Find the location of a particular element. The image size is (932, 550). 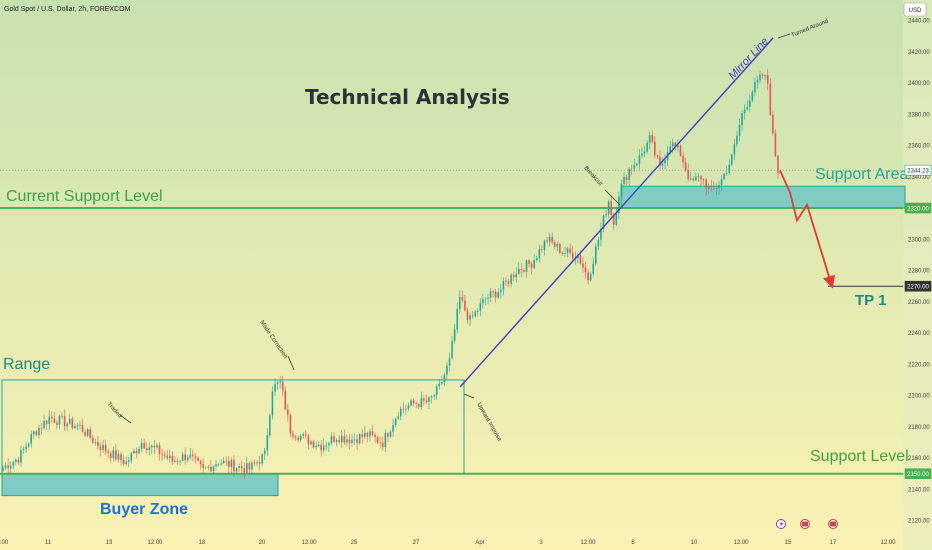

price-tick-label: 2240.00 is located at coordinates (919, 334).